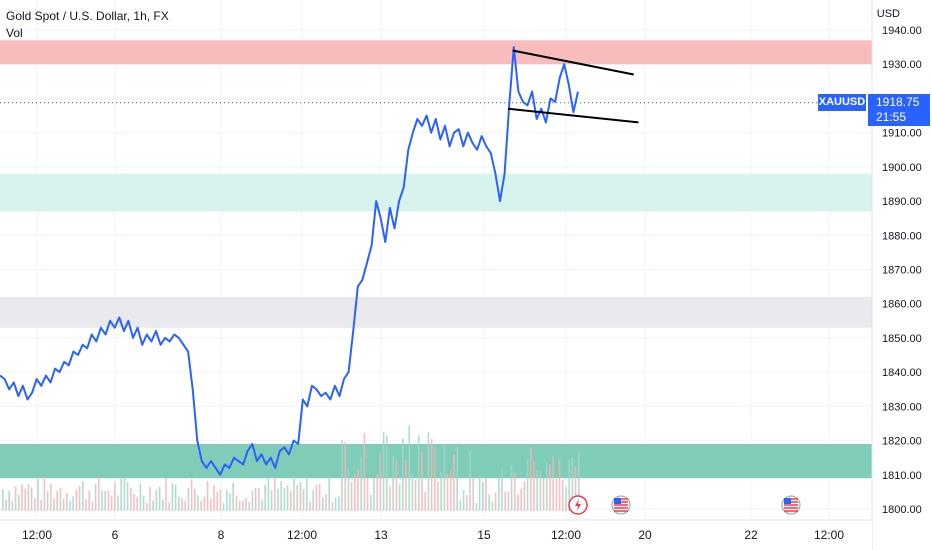 Image resolution: width=932 pixels, height=550 pixels. What do you see at coordinates (902, 339) in the screenshot?
I see `y-tick-label: 1850.00` at bounding box center [902, 339].